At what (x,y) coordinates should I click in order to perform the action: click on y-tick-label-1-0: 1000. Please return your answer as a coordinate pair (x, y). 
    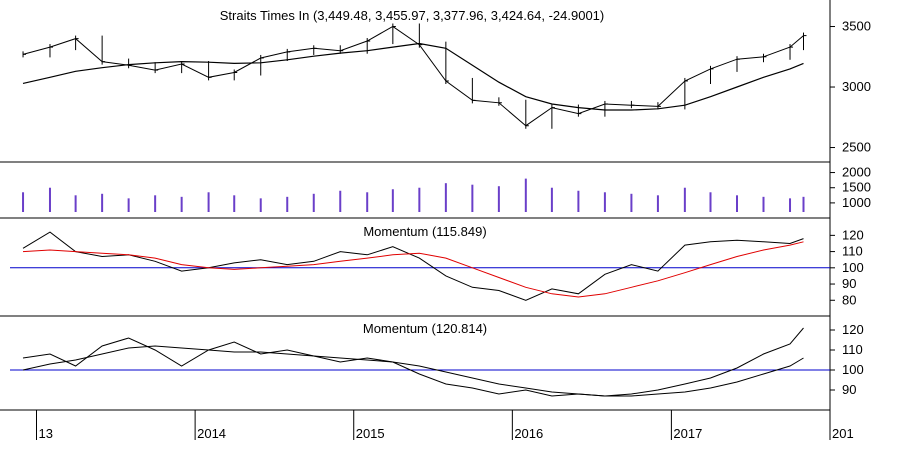
    Looking at the image, I should click on (856, 202).